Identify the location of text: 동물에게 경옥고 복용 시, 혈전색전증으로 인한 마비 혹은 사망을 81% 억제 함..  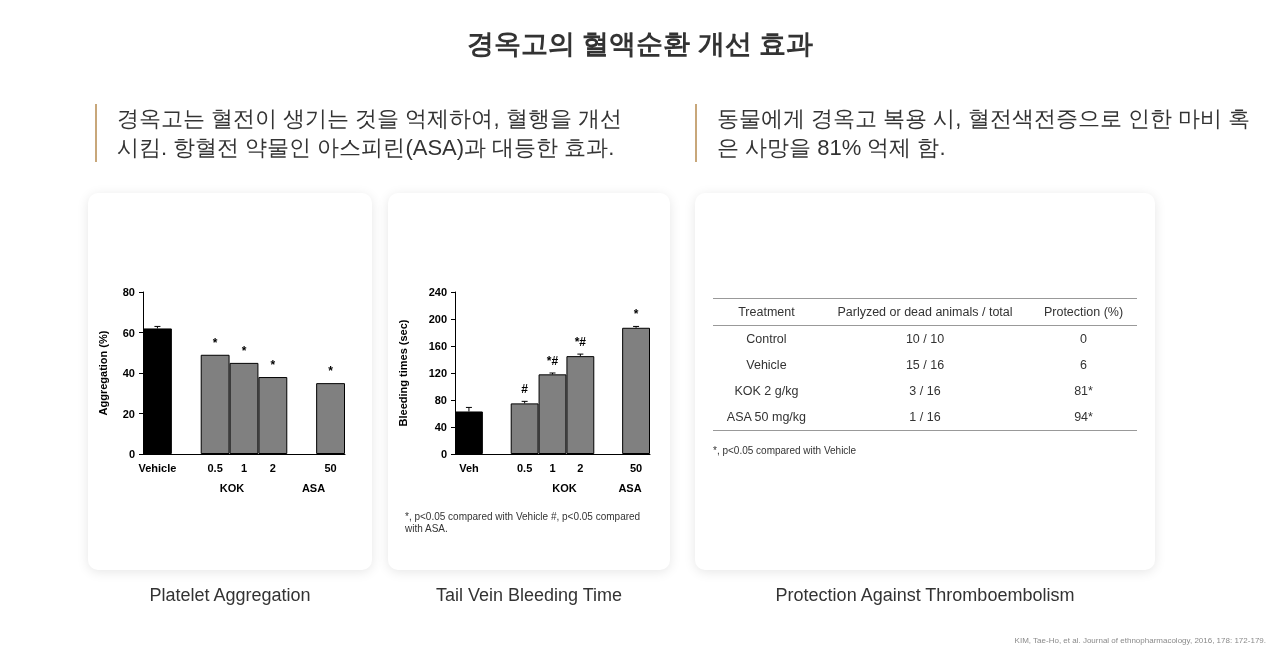
(976, 133).